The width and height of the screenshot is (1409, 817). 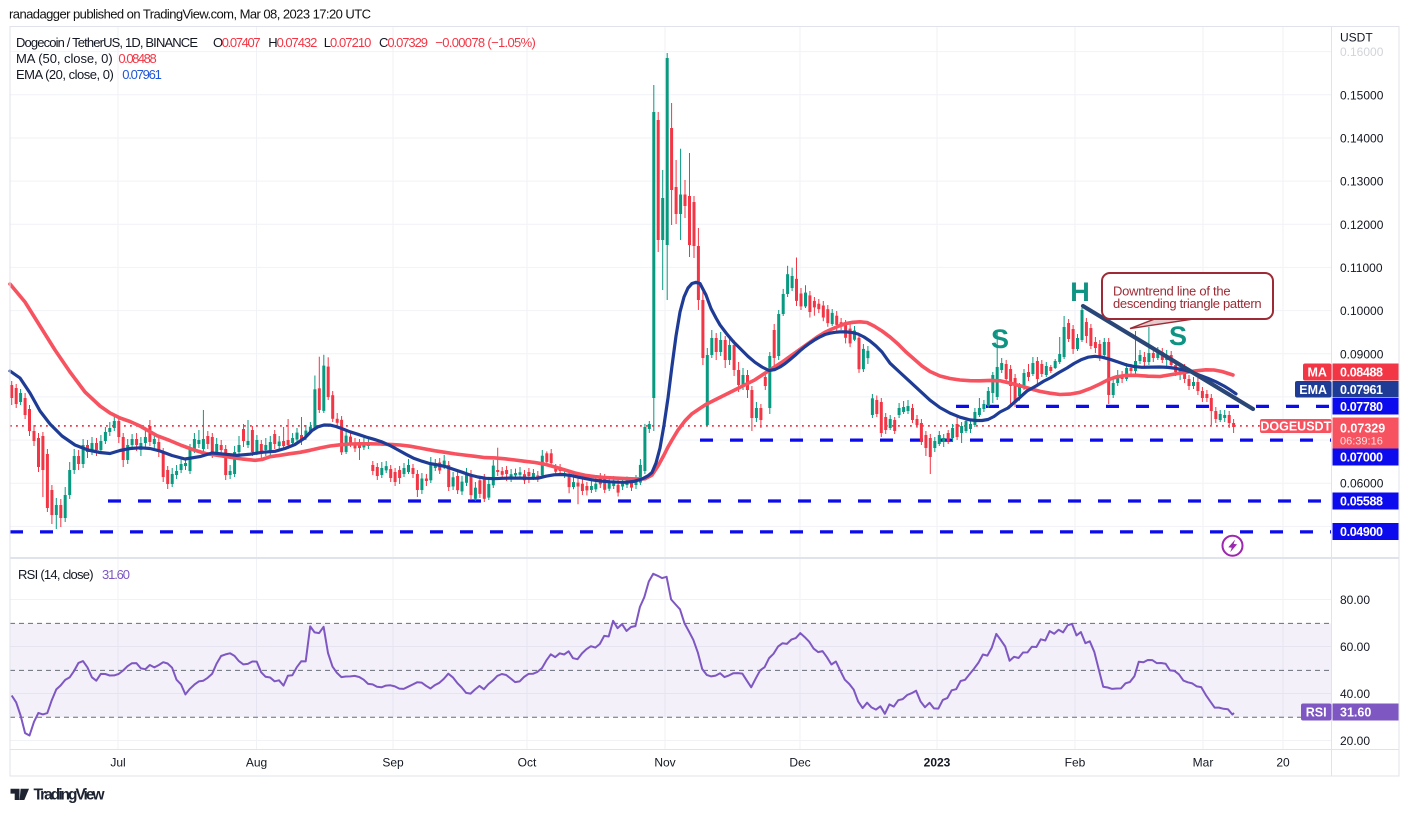 What do you see at coordinates (1316, 713) in the screenshot?
I see `svg-text: RSI` at bounding box center [1316, 713].